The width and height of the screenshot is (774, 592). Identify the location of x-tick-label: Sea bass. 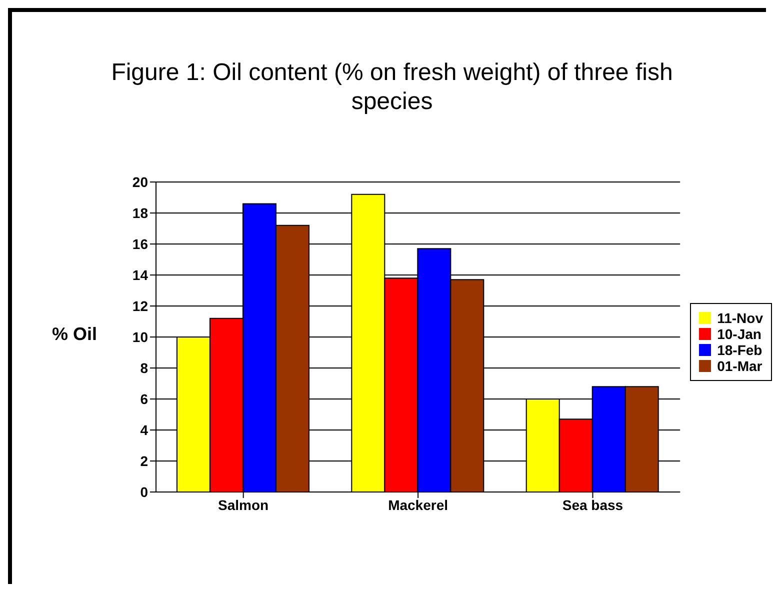
(593, 504).